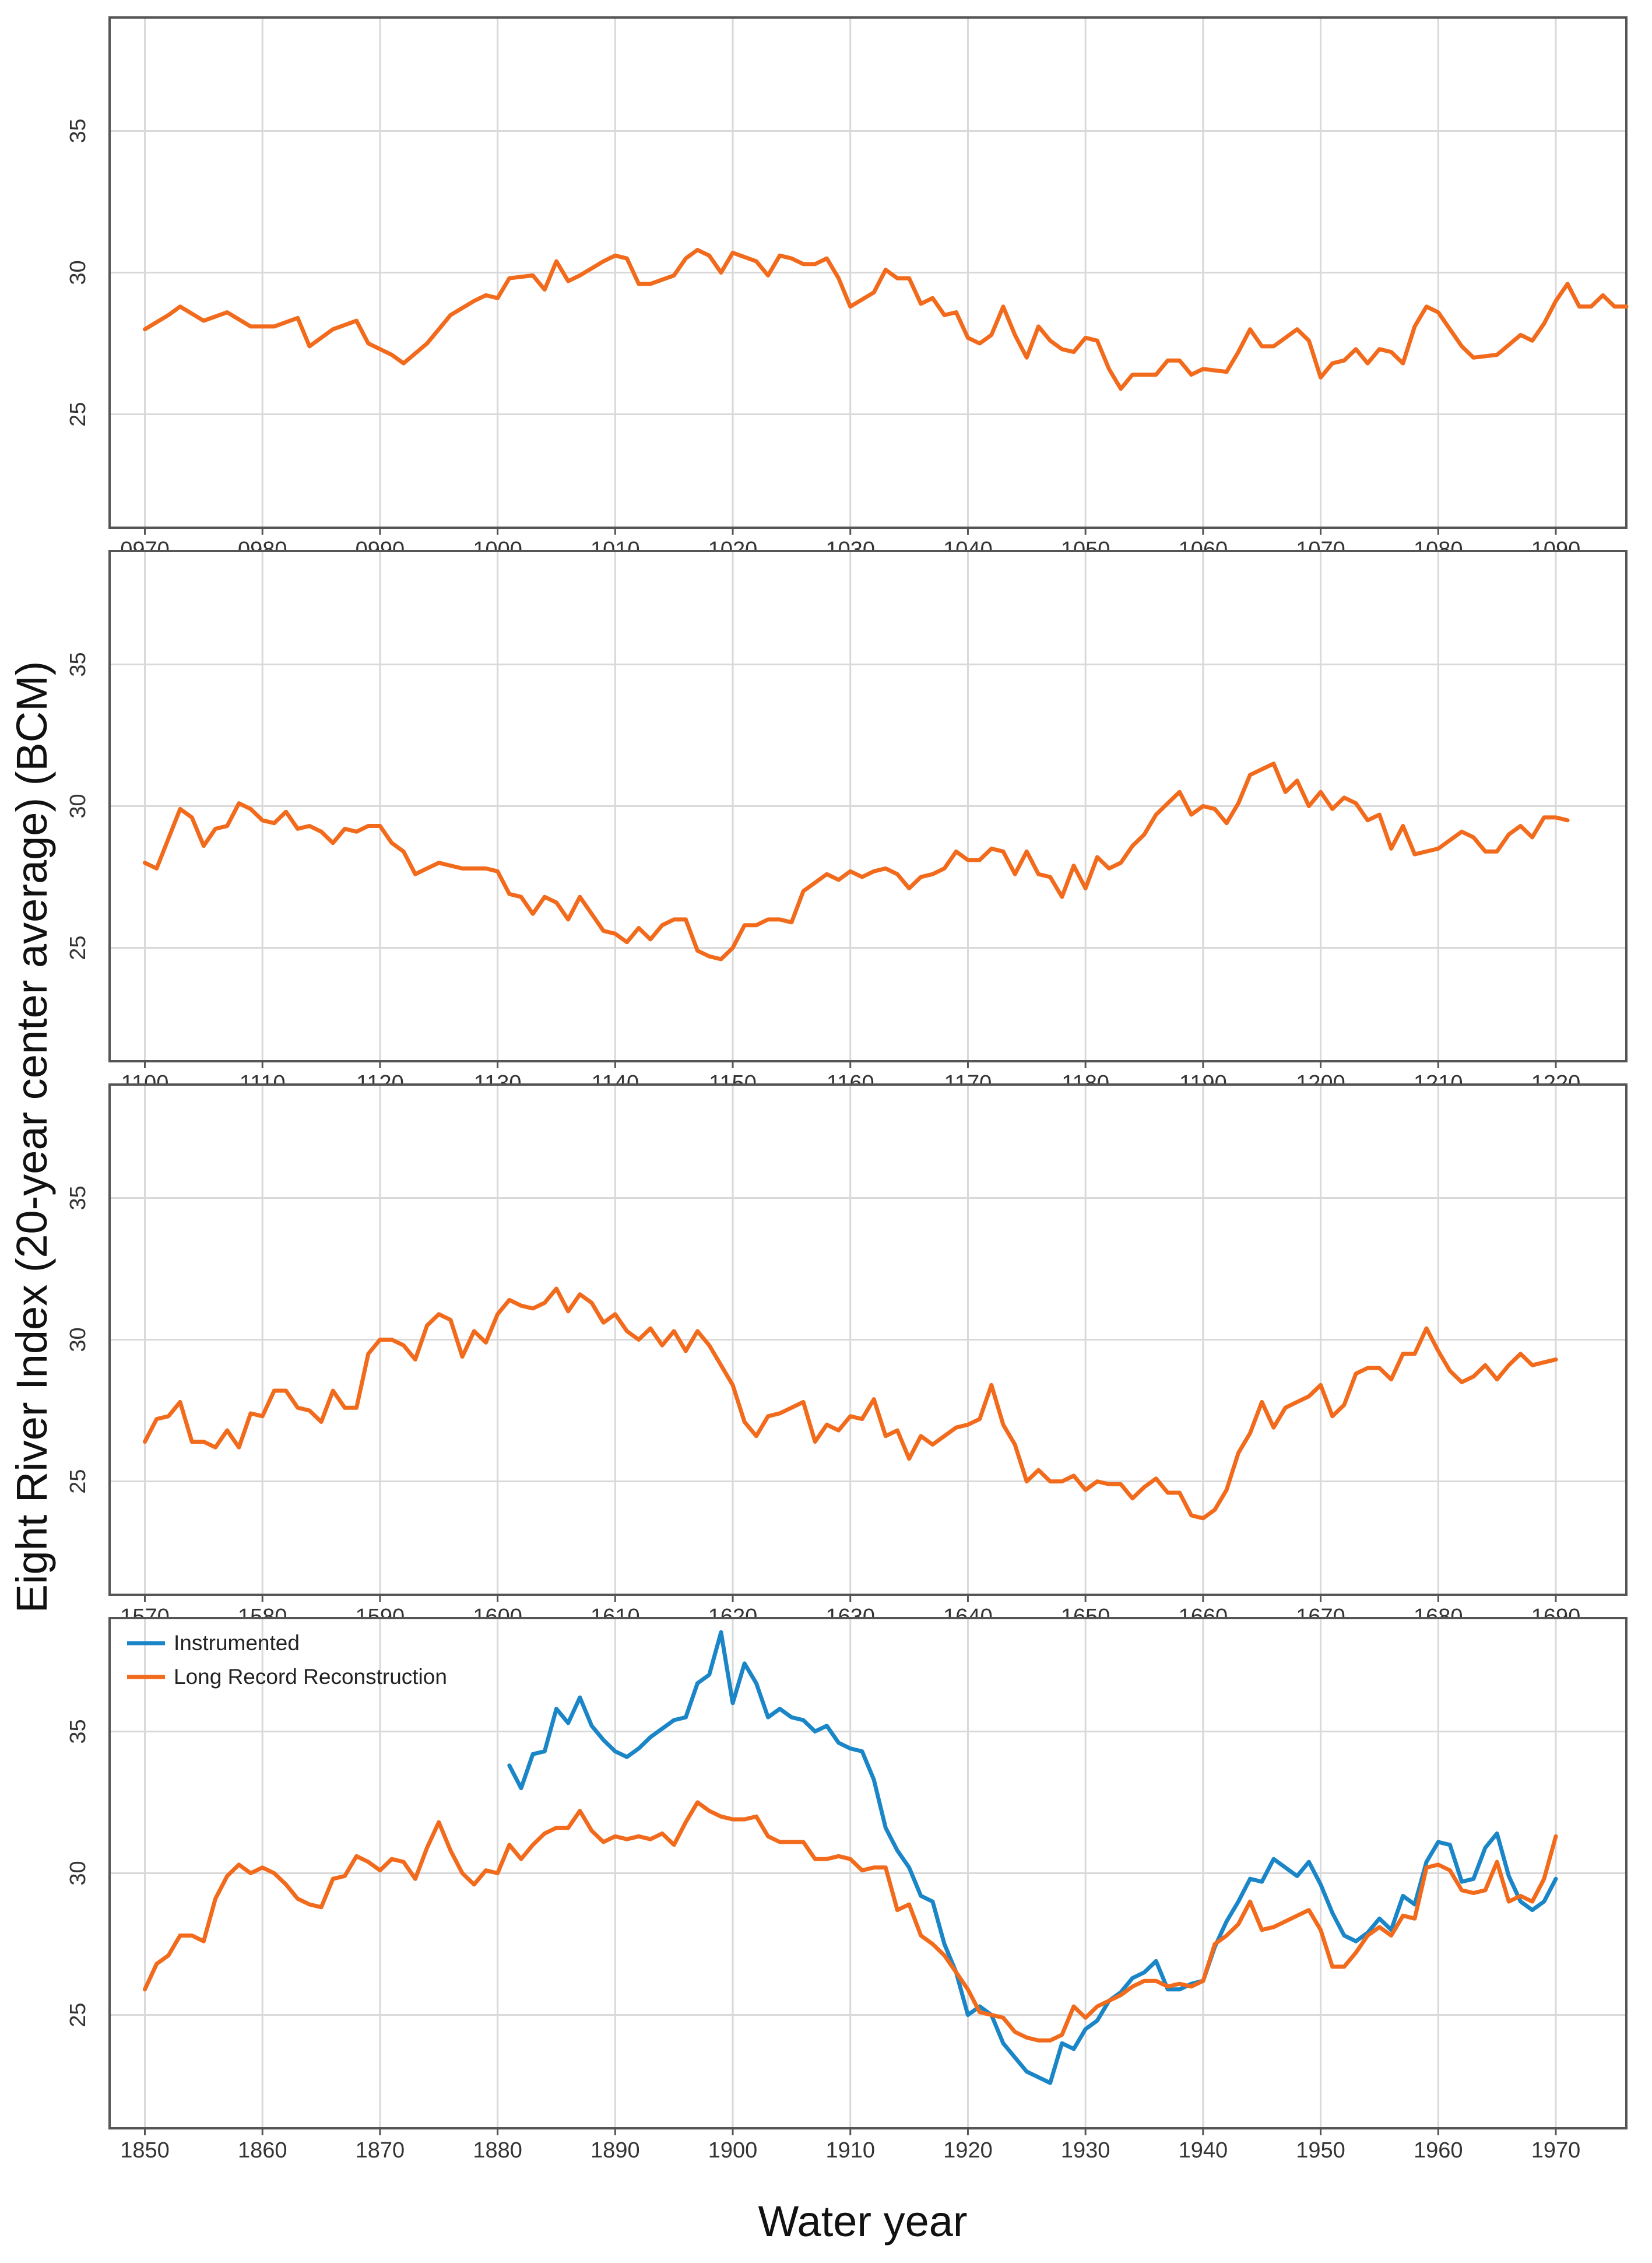  What do you see at coordinates (968, 2150) in the screenshot?
I see `x-tick-label: 1920` at bounding box center [968, 2150].